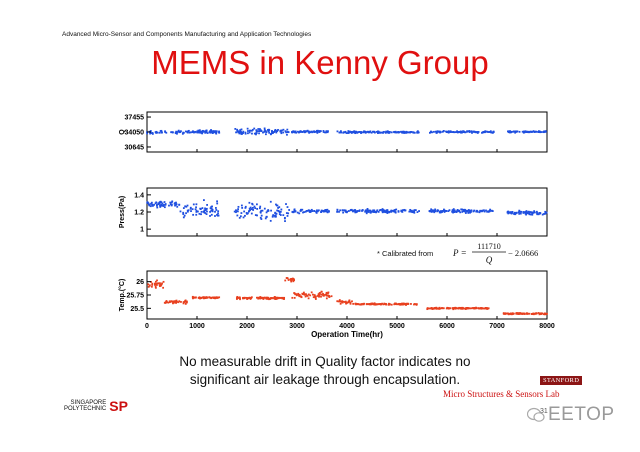 The height and width of the screenshot is (452, 640). What do you see at coordinates (536, 414) in the screenshot?
I see `chat-bubble-icon` at bounding box center [536, 414].